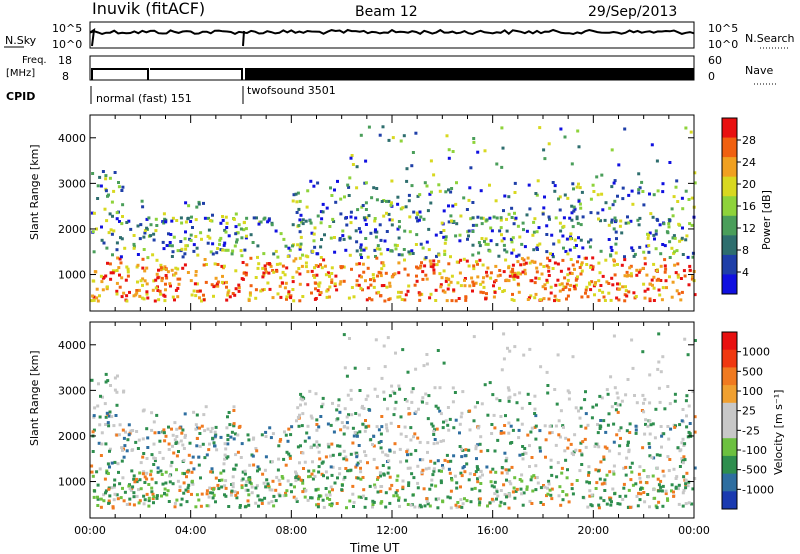  What do you see at coordinates (729, 264) in the screenshot?
I see `power-colorbar-cell` at bounding box center [729, 264].